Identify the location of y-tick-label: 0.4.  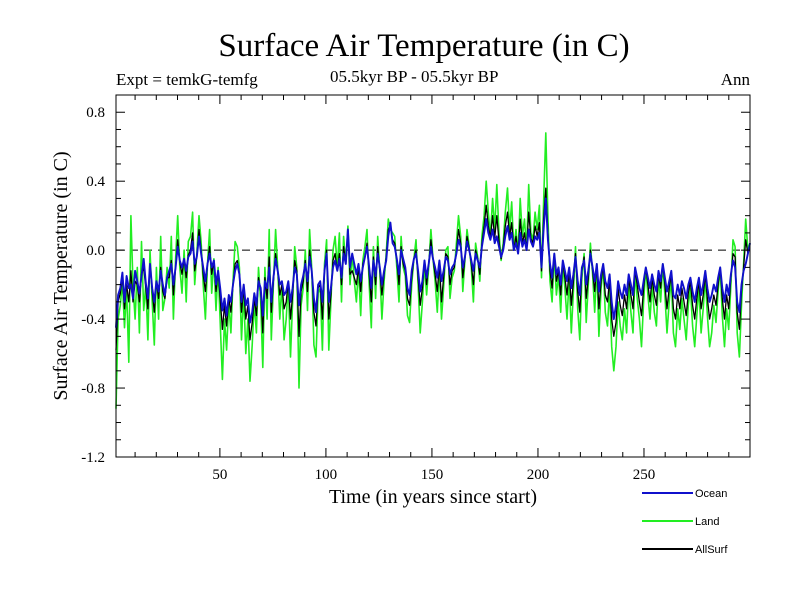
(95, 182).